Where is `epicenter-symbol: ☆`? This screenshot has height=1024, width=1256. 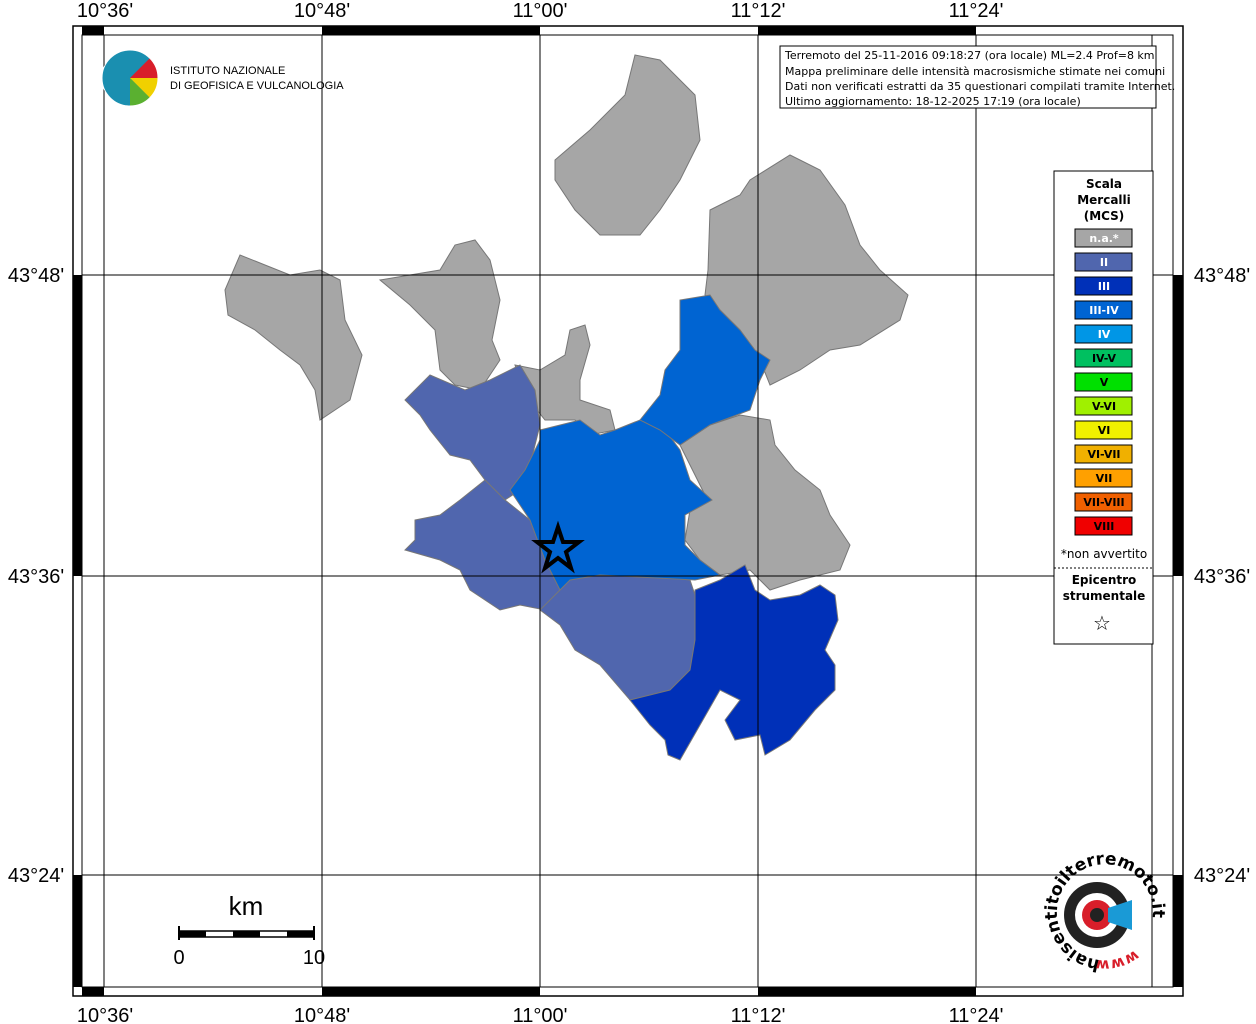 epicenter-symbol: ☆ is located at coordinates (1102, 623).